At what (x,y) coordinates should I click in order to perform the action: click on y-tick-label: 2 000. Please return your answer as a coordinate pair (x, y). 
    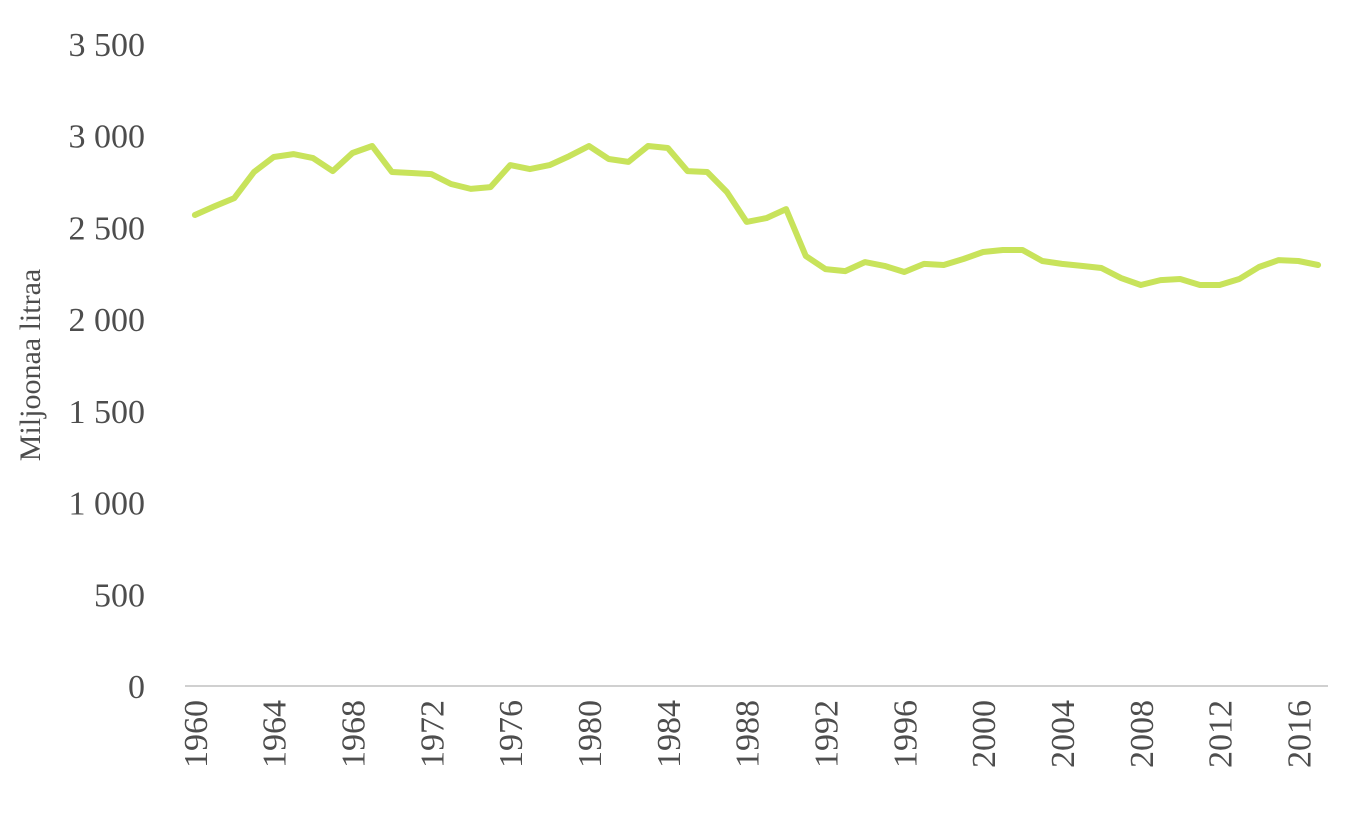
    Looking at the image, I should click on (107, 320).